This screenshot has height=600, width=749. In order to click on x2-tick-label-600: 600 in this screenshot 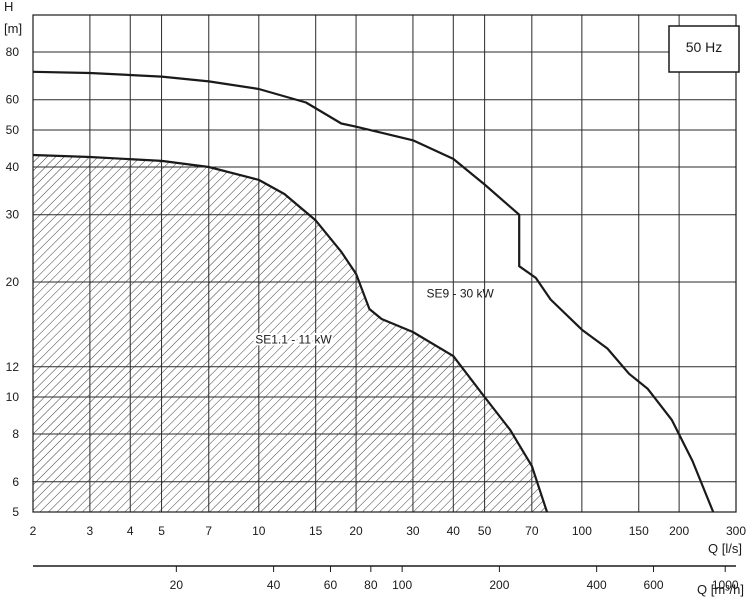, I will do `click(654, 585)`.